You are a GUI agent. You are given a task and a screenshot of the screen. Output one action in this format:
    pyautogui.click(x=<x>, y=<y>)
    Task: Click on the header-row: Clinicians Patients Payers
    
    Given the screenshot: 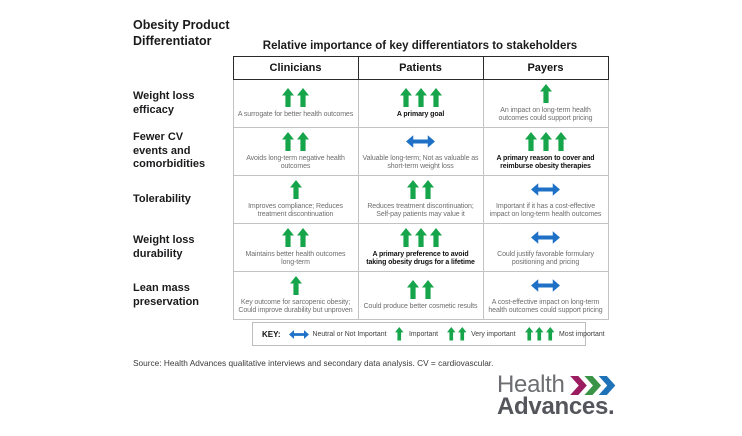 What is the action you would take?
    pyautogui.click(x=370, y=68)
    